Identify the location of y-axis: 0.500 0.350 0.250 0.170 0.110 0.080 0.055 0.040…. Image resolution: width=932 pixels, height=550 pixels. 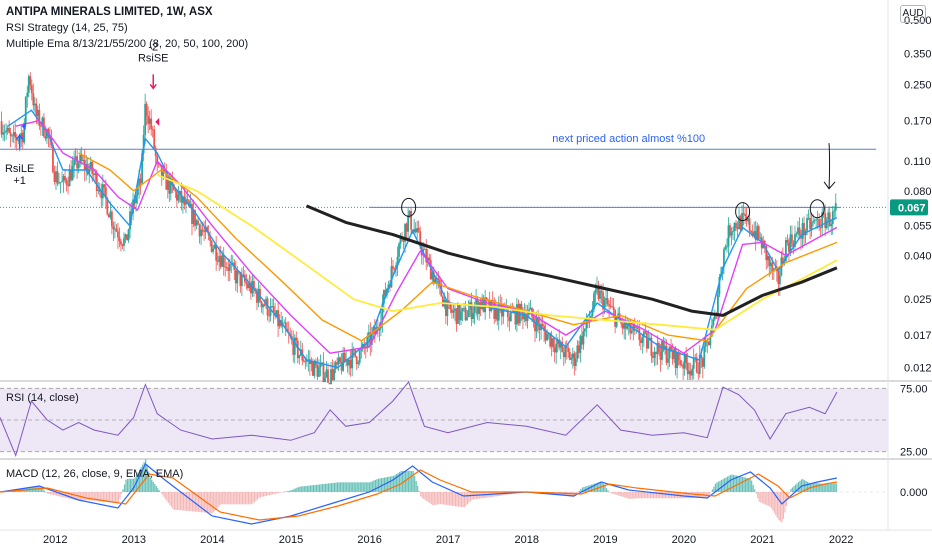
(911, 257).